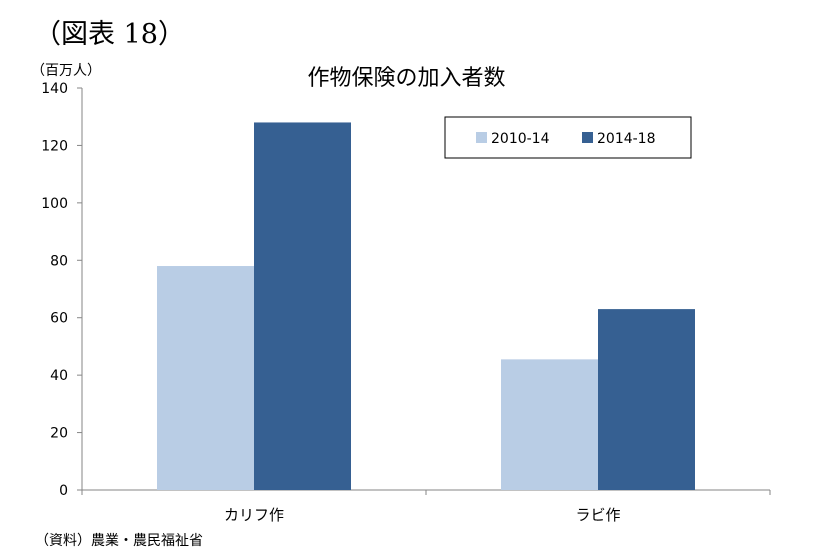 The height and width of the screenshot is (559, 813). I want to click on legend-label-2010-14: 2010-14, so click(520, 139).